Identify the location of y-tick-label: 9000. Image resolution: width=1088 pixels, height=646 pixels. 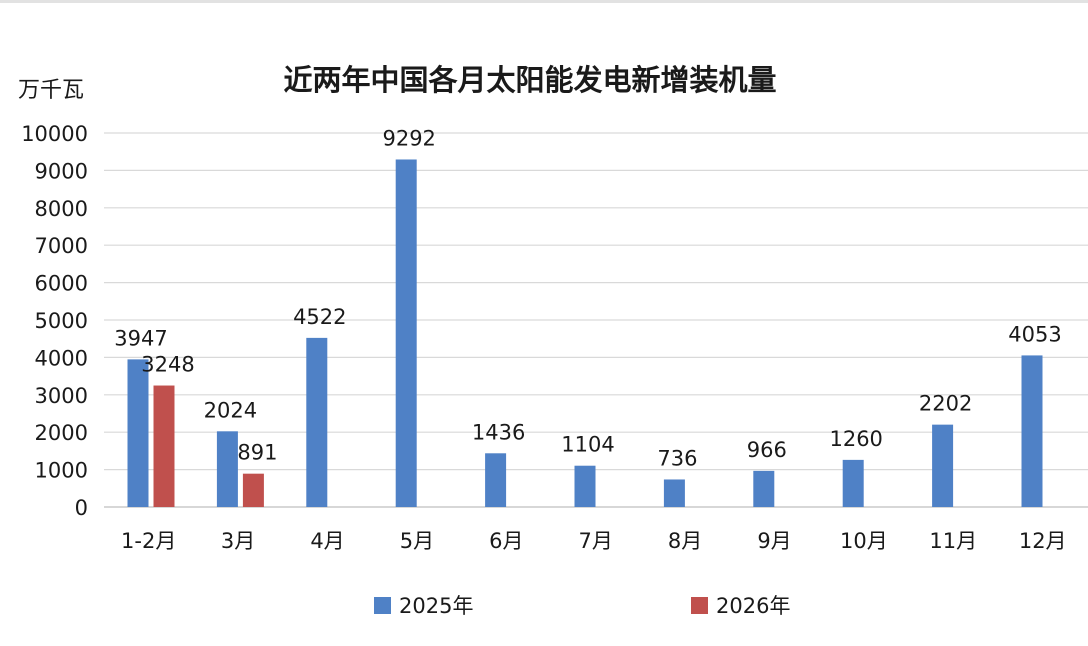
(61, 171).